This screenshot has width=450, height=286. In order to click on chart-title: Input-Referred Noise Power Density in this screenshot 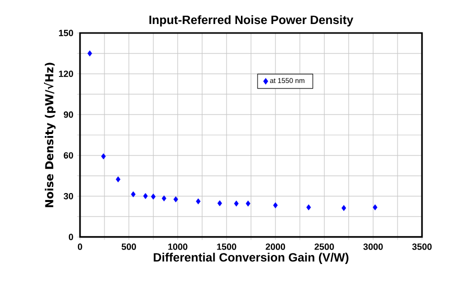, I will do `click(251, 20)`.